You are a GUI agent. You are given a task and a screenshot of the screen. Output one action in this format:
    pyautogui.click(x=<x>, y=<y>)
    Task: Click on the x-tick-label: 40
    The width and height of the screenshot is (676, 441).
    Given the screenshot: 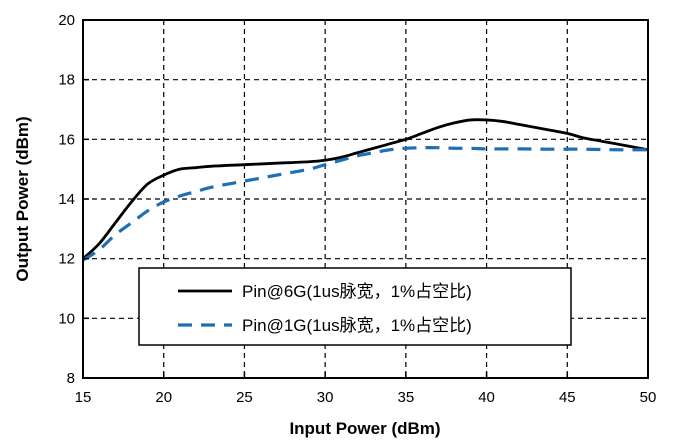 What is the action you would take?
    pyautogui.click(x=486, y=397)
    